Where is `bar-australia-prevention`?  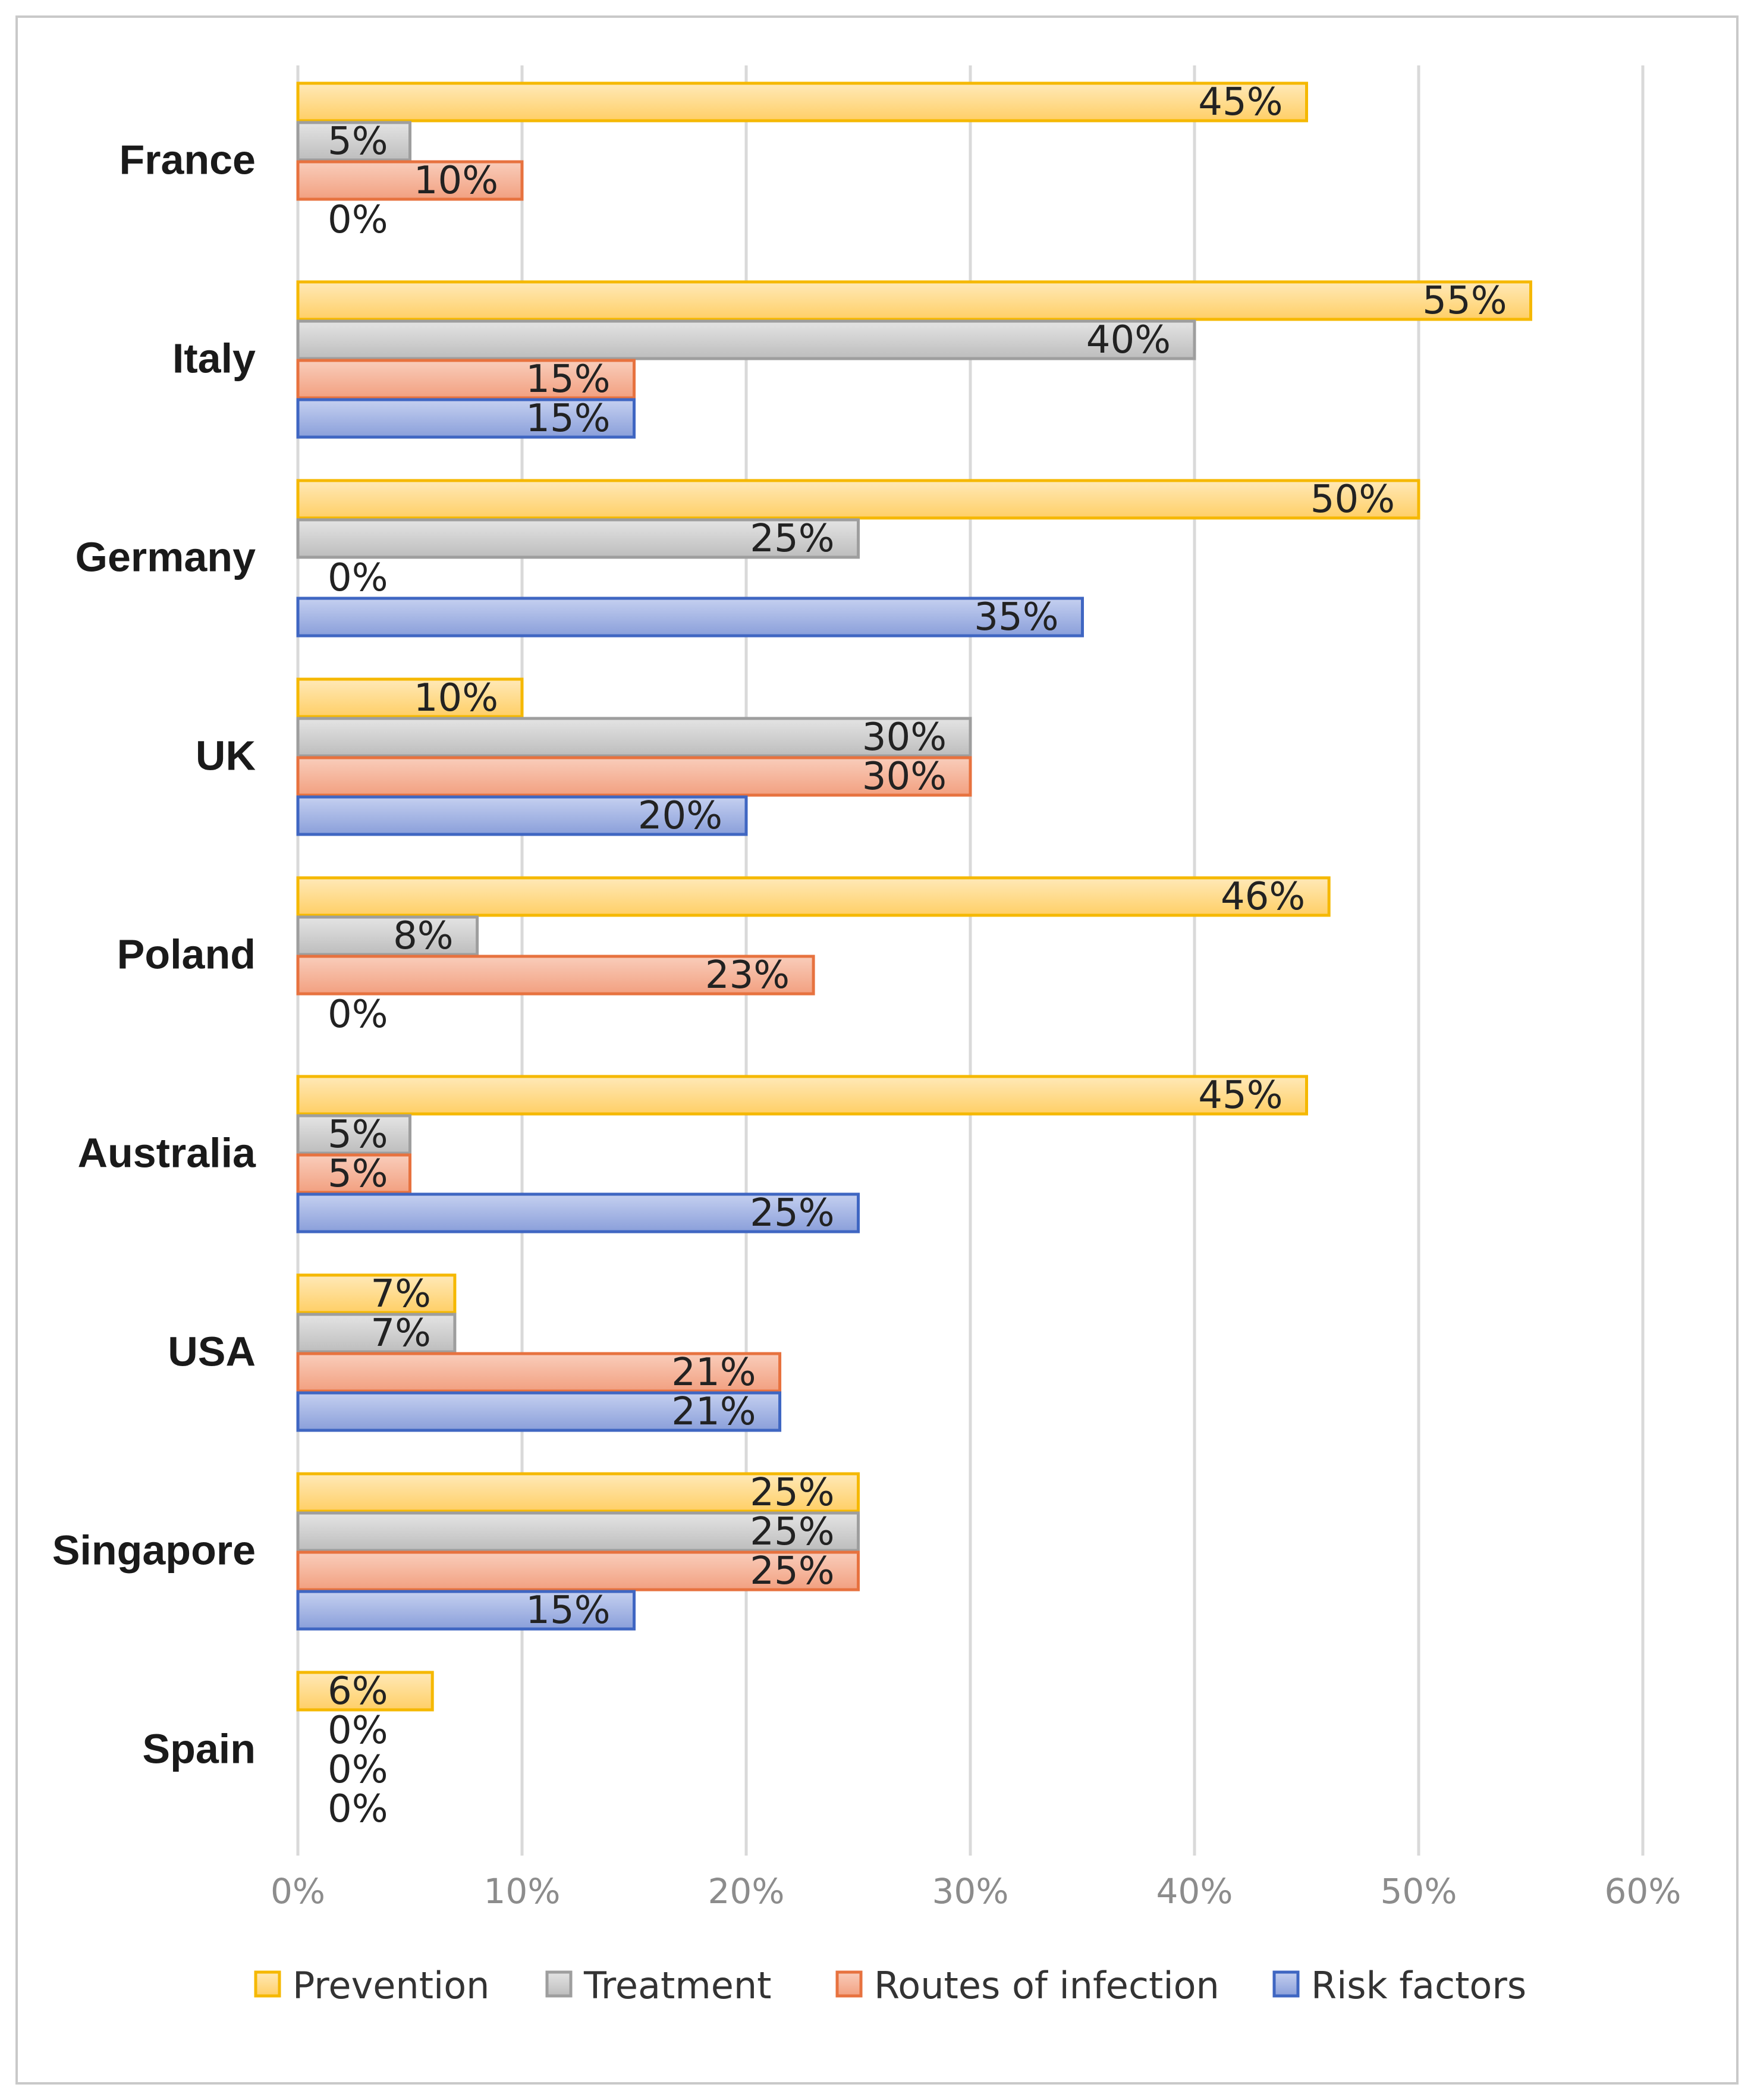 bar-australia-prevention is located at coordinates (802, 1095).